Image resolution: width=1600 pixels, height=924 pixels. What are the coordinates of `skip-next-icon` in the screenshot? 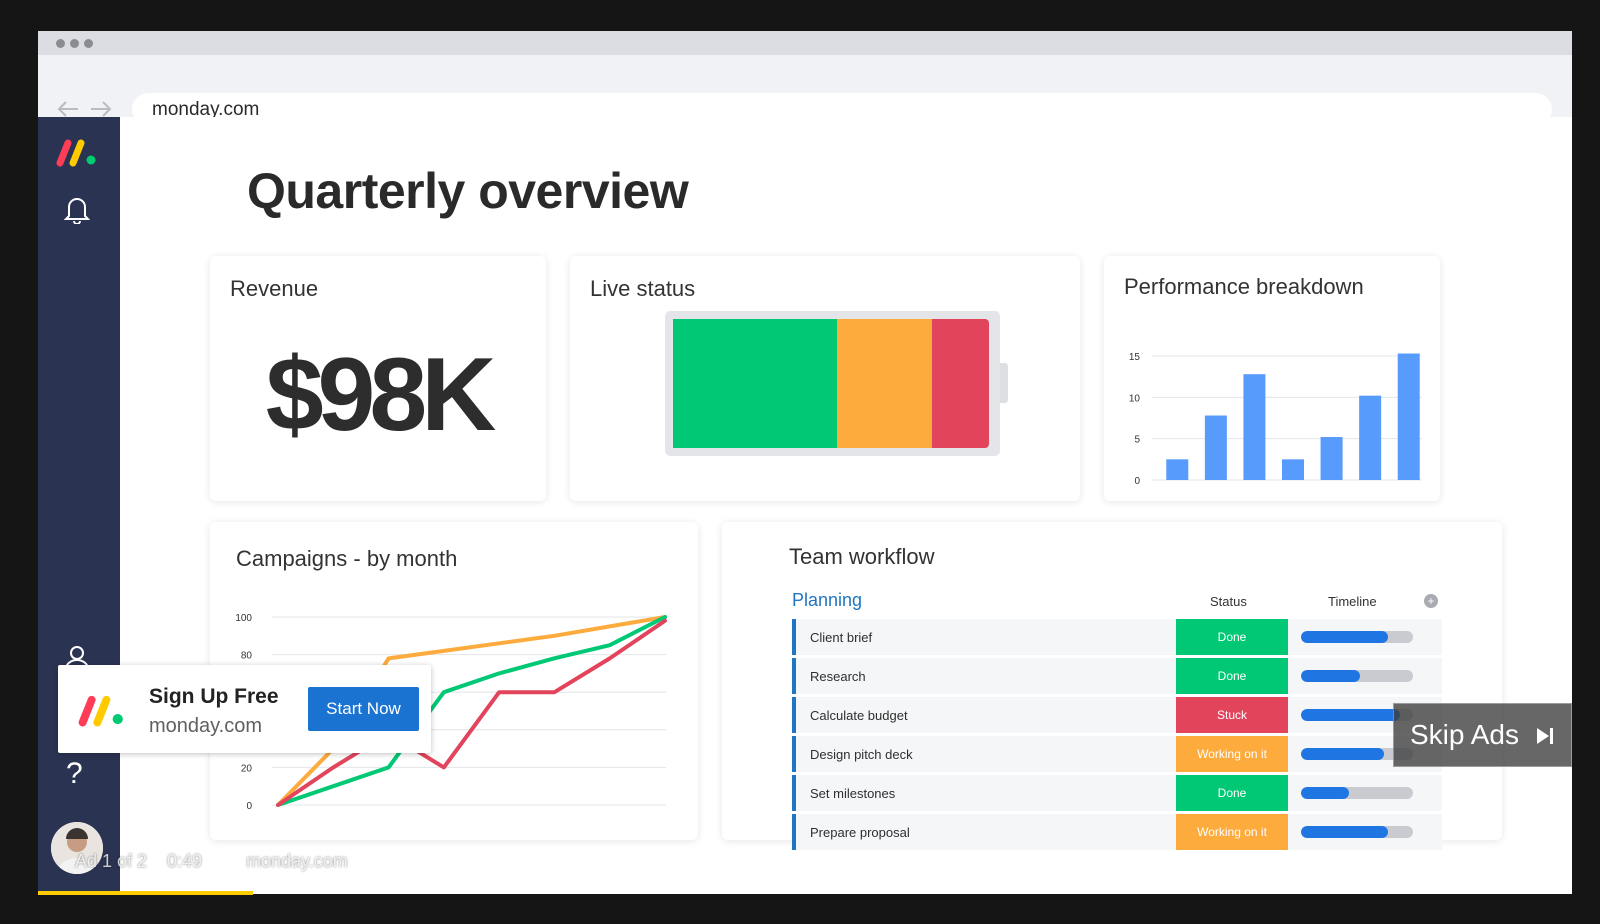 It's located at (1545, 736).